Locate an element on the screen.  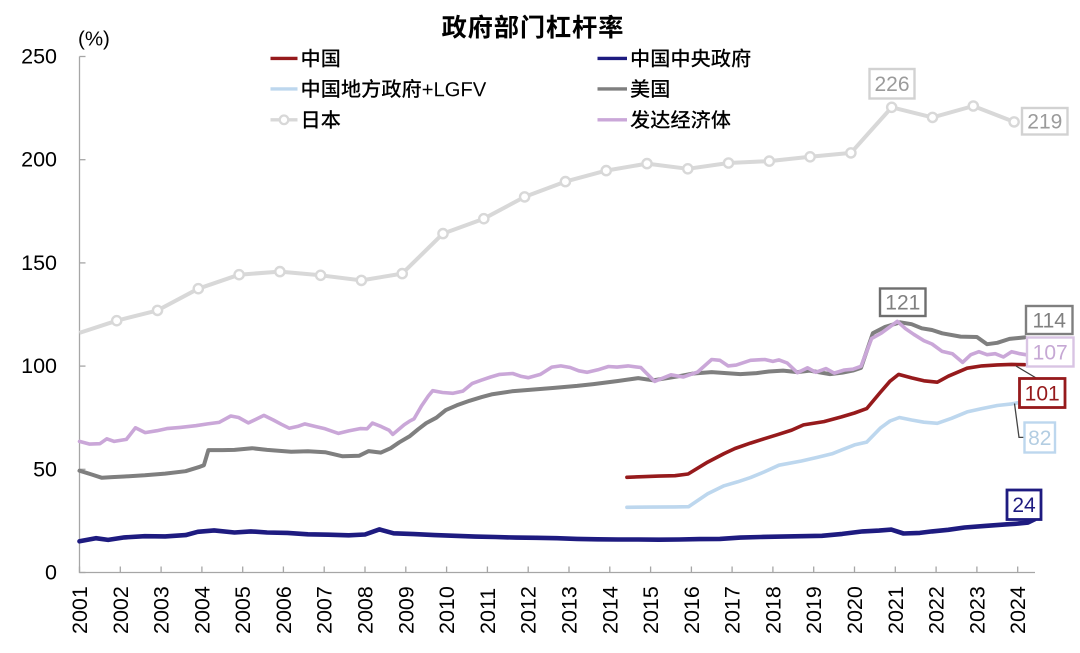
svg-text: 2015 is located at coordinates (651, 610).